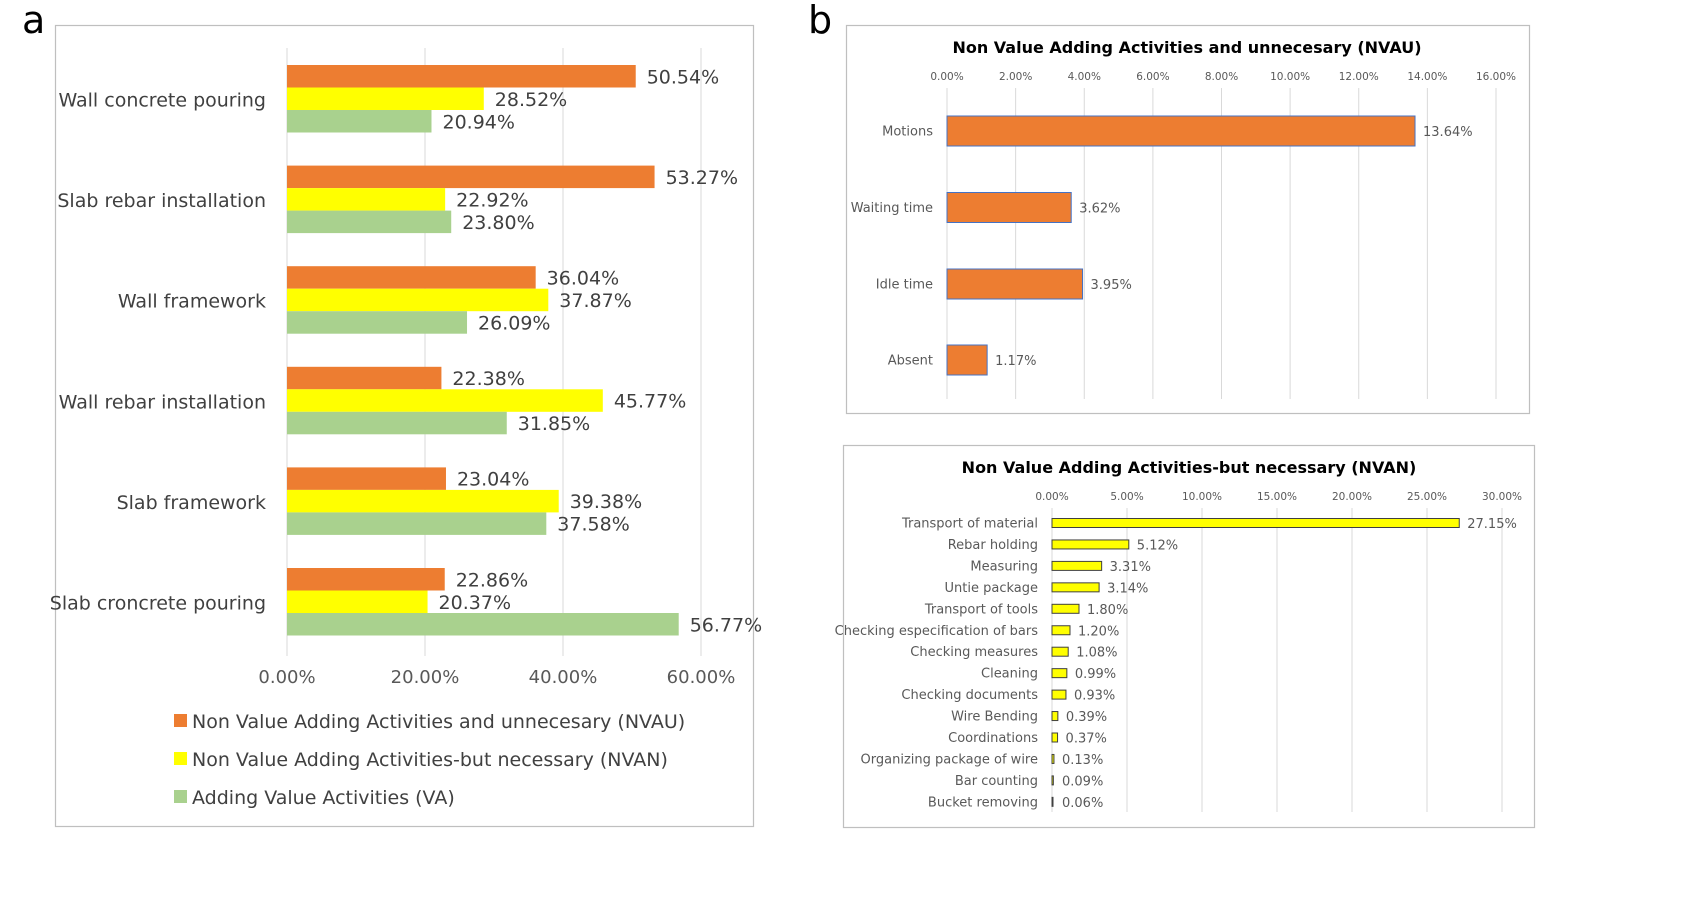  What do you see at coordinates (904, 285) in the screenshot?
I see `chart-b1-category-label: Idle time` at bounding box center [904, 285].